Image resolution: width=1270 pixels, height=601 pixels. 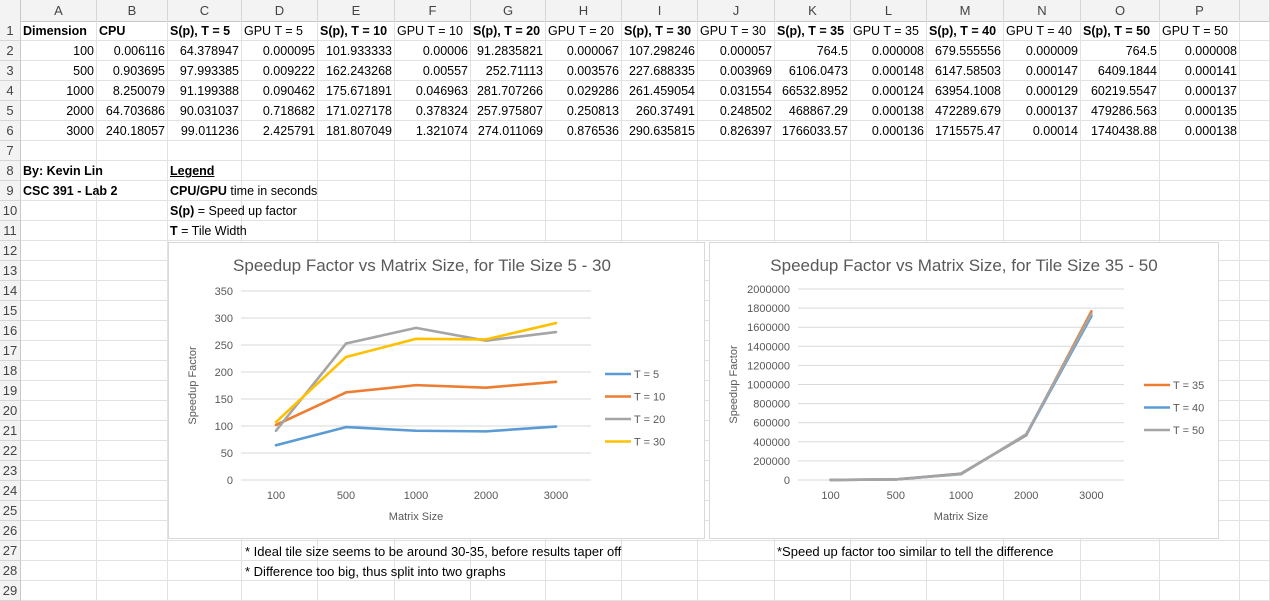 What do you see at coordinates (132, 31) in the screenshot?
I see `header-cell: CPU` at bounding box center [132, 31].